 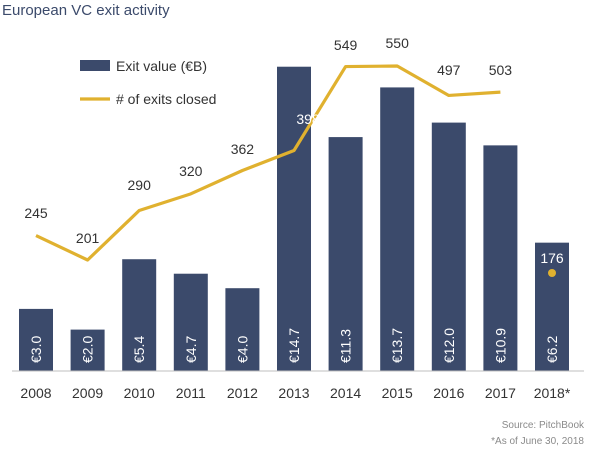 I want to click on x-tick-label: 2008, so click(x=35, y=393).